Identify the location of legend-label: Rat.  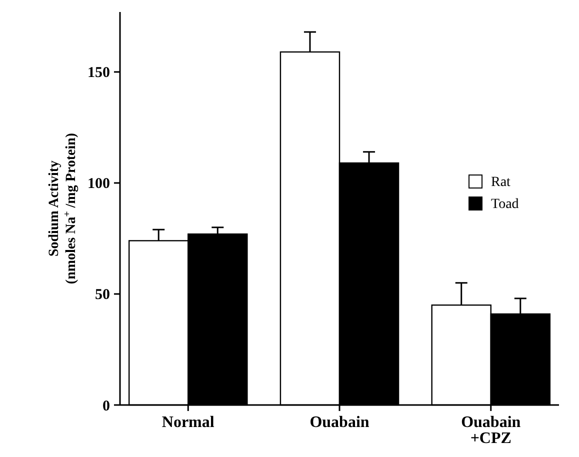
(501, 182).